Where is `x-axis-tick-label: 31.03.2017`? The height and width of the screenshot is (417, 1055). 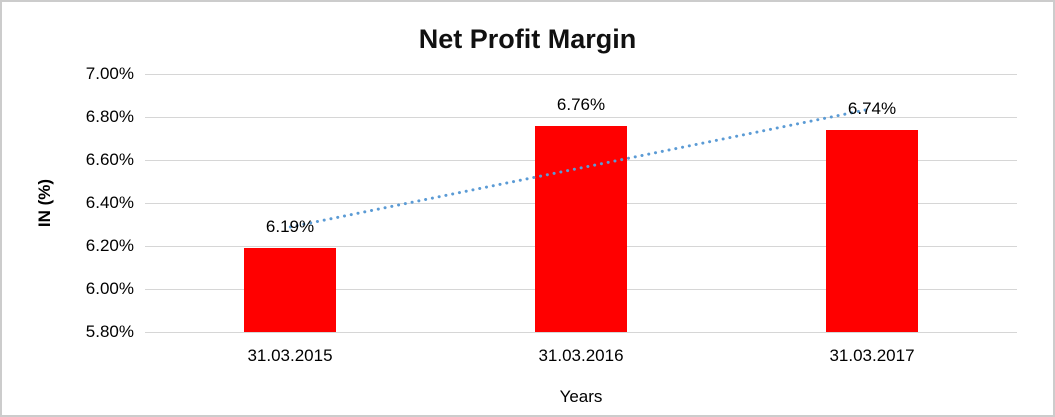 x-axis-tick-label: 31.03.2017 is located at coordinates (872, 355).